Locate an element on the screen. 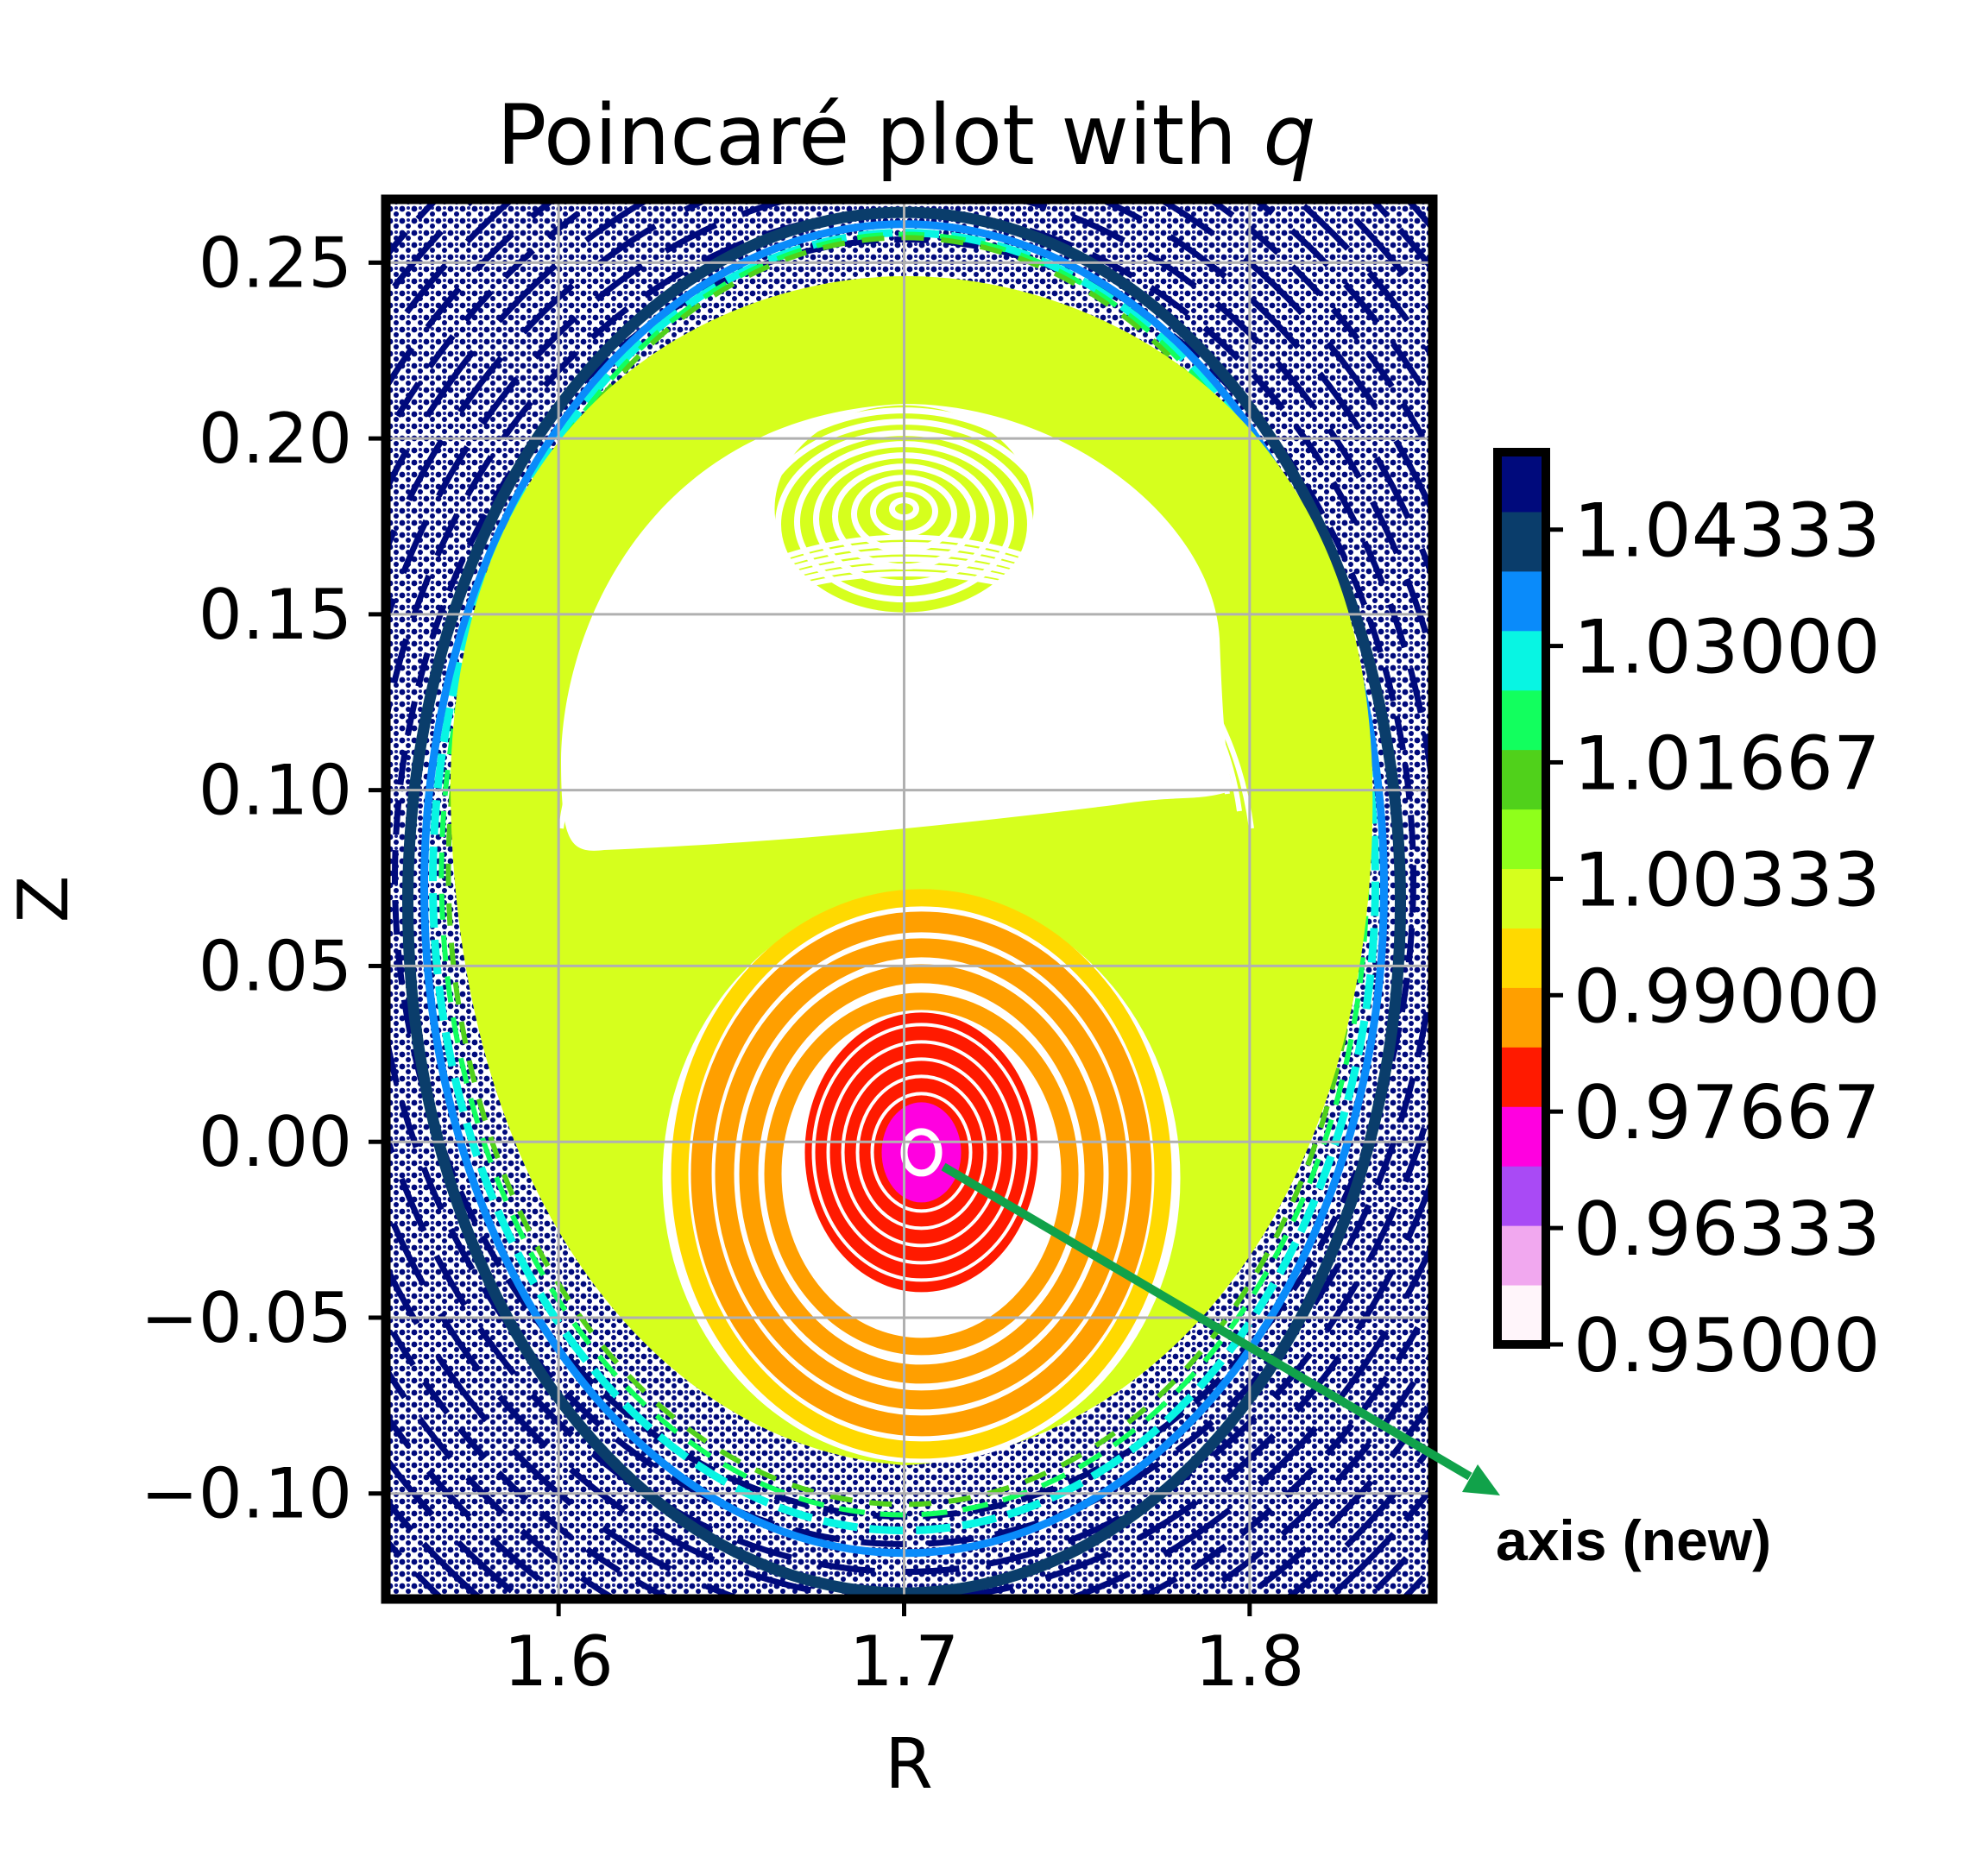  colorbar-tick-label: 1.03000 is located at coordinates (1727, 648).